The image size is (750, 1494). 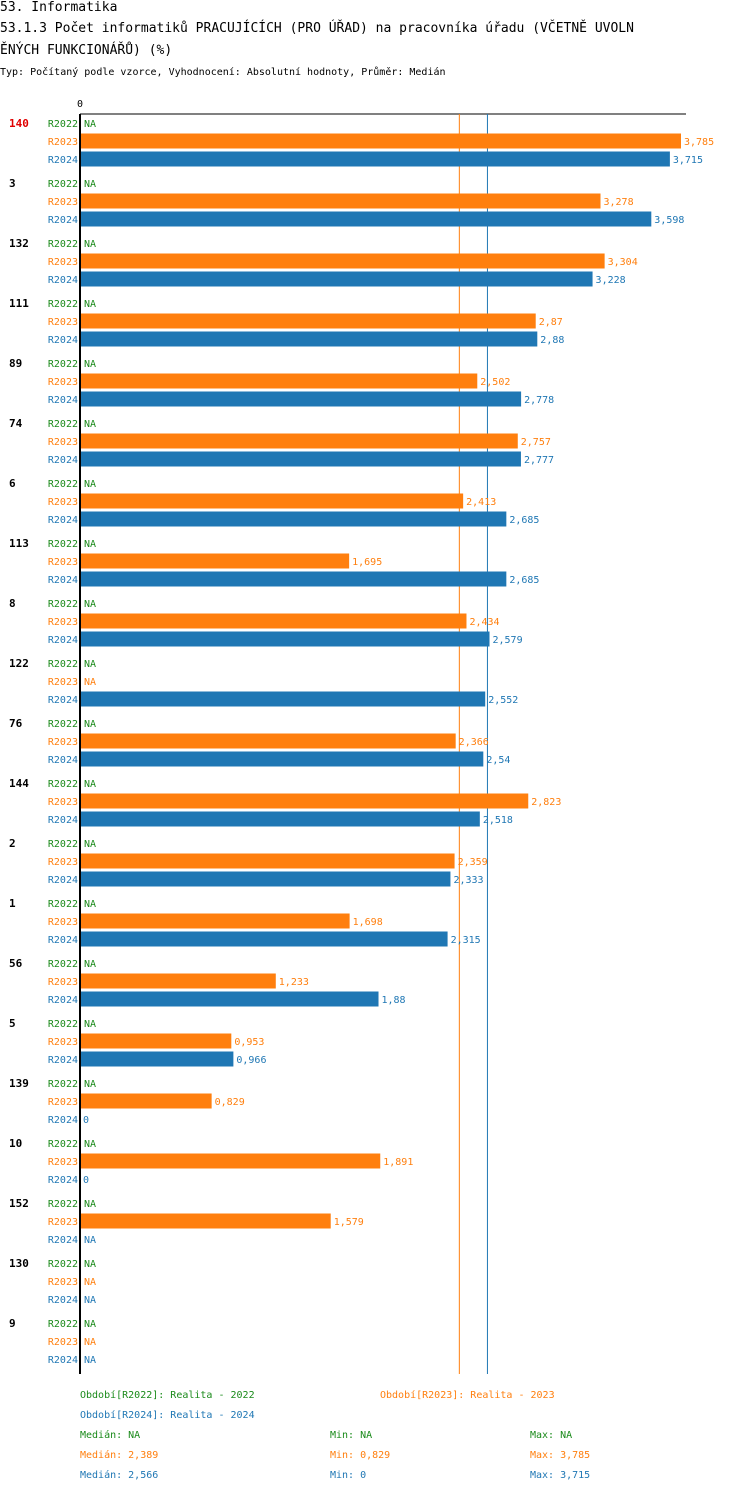 What do you see at coordinates (167, 1395) in the screenshot?
I see `legend-r2022: Období[R2022]: Realita - 2022` at bounding box center [167, 1395].